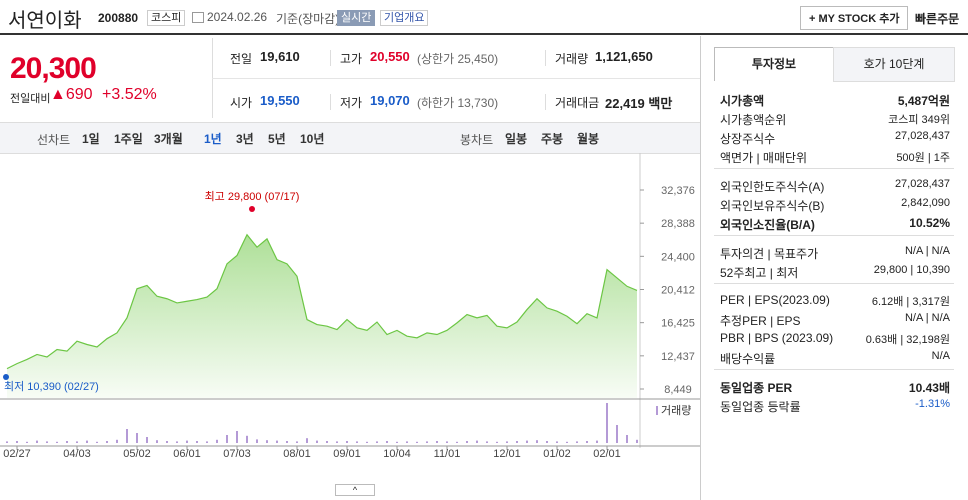 The height and width of the screenshot is (500, 968). Describe the element at coordinates (53, 68) in the screenshot. I see `price: 20,300` at that location.